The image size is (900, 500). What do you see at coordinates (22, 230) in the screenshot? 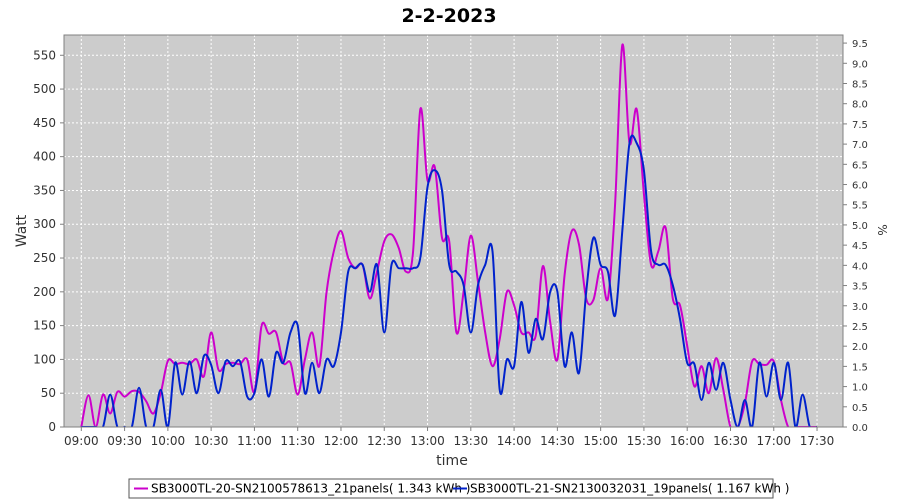
I see `y-axis-title: Watt` at bounding box center [22, 230].